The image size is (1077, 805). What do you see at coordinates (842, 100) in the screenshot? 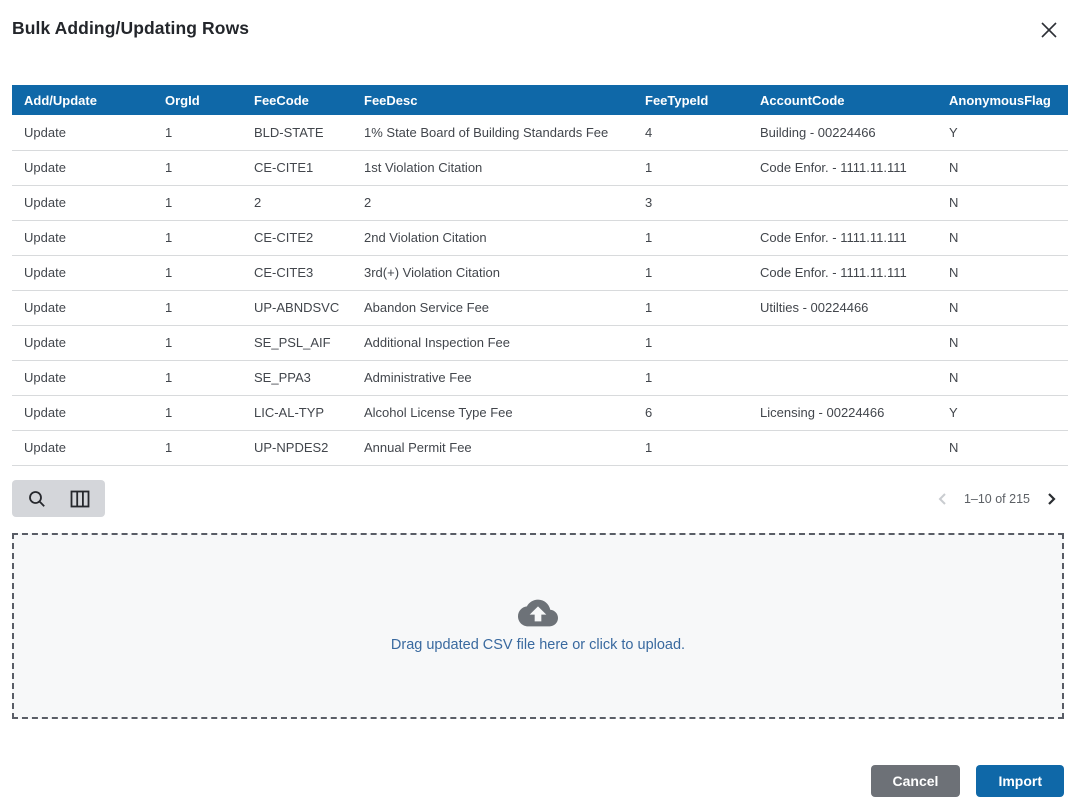
I see `column-header-accountcode: AccountCode` at bounding box center [842, 100].